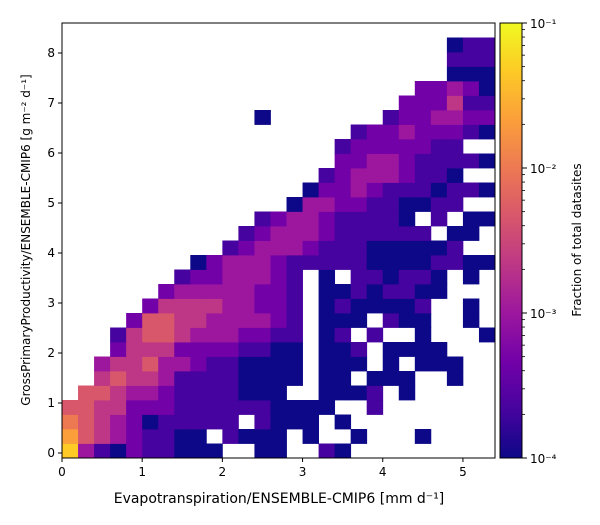  What do you see at coordinates (543, 459) in the screenshot?
I see `colorbar-tick-label: 10⁻⁴` at bounding box center [543, 459].